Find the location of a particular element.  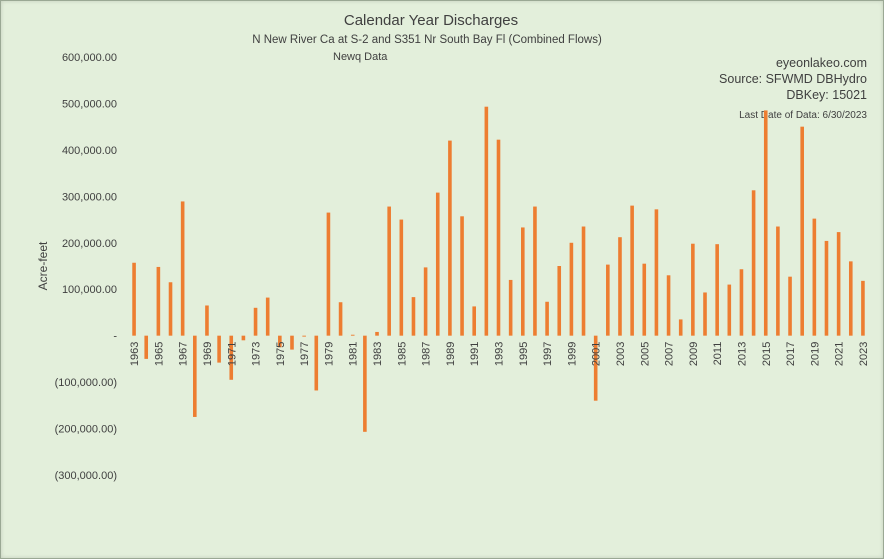

y-tick-label: 500,000.00 is located at coordinates (89, 104).